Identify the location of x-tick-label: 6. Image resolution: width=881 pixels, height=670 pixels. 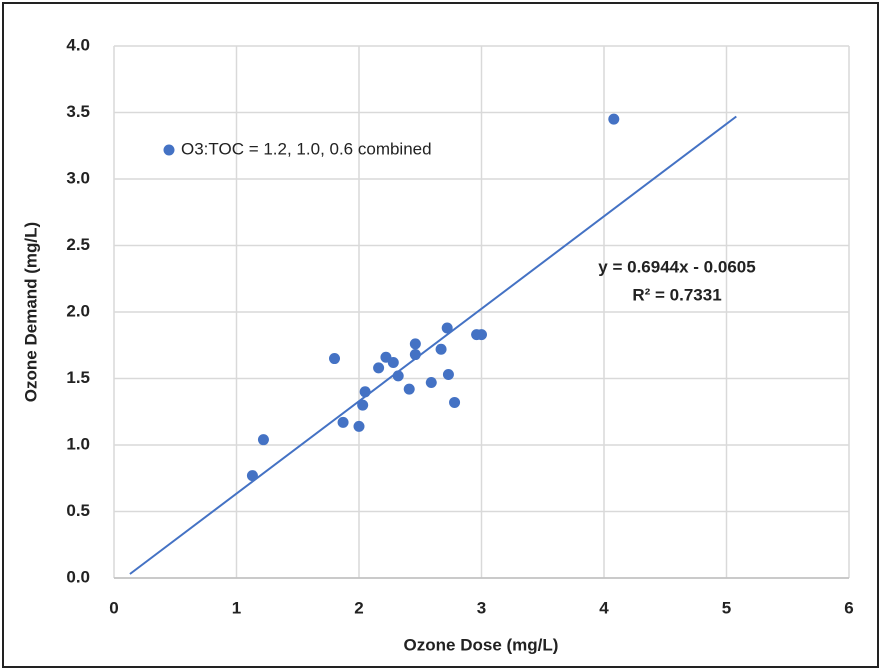
(848, 607).